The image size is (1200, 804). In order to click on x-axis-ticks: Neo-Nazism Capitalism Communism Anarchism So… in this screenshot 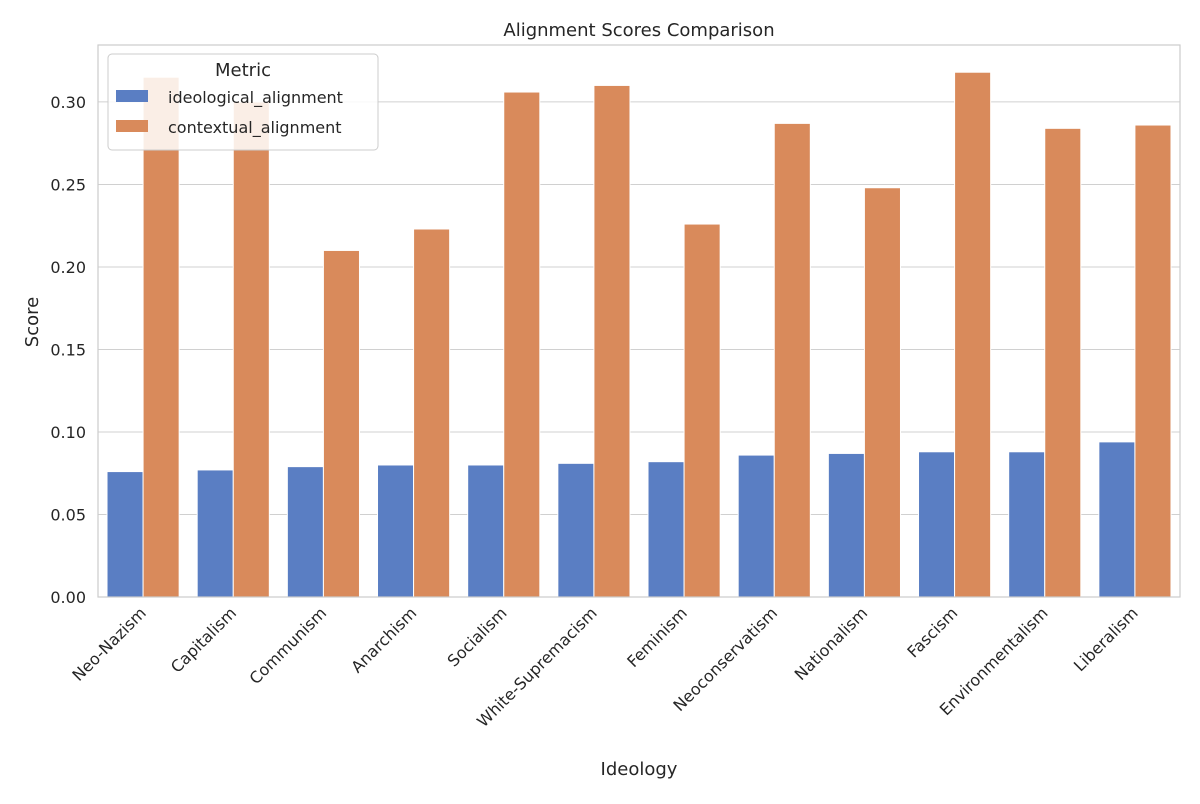, I will do `click(604, 667)`.